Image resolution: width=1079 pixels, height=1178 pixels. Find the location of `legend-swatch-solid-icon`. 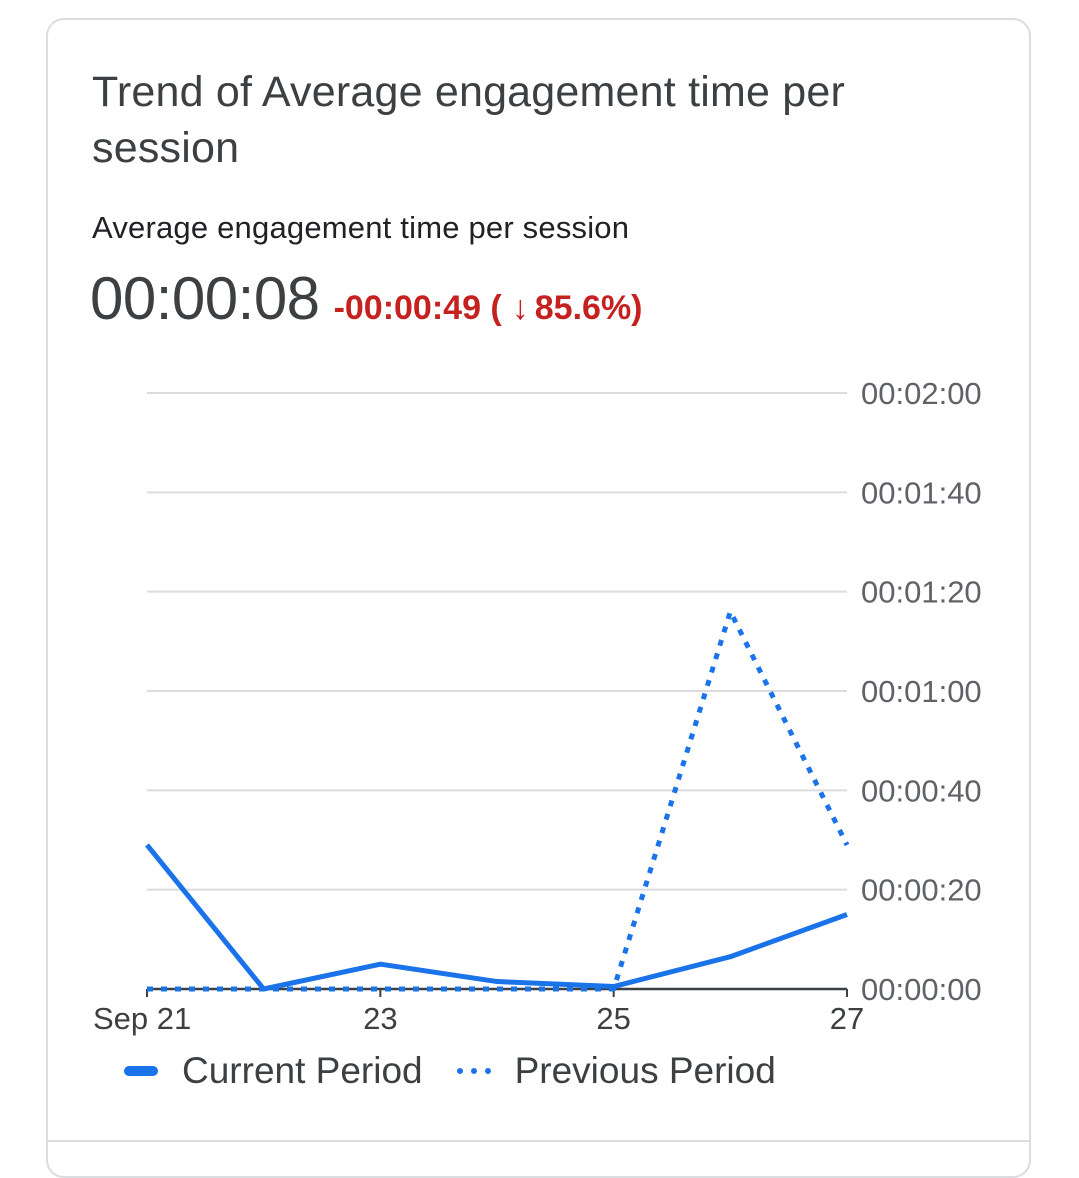

legend-swatch-solid-icon is located at coordinates (141, 1071).